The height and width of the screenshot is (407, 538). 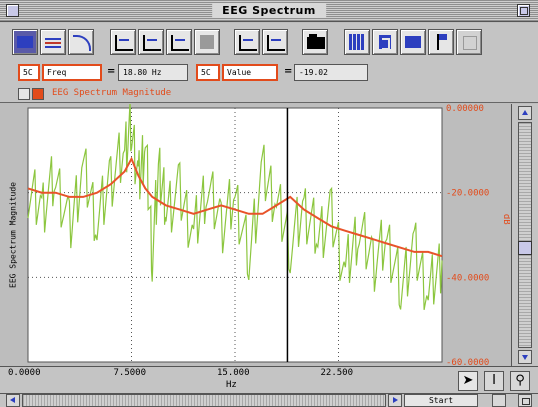 I want to click on freq-readout: 18.80 Hz, so click(x=153, y=72).